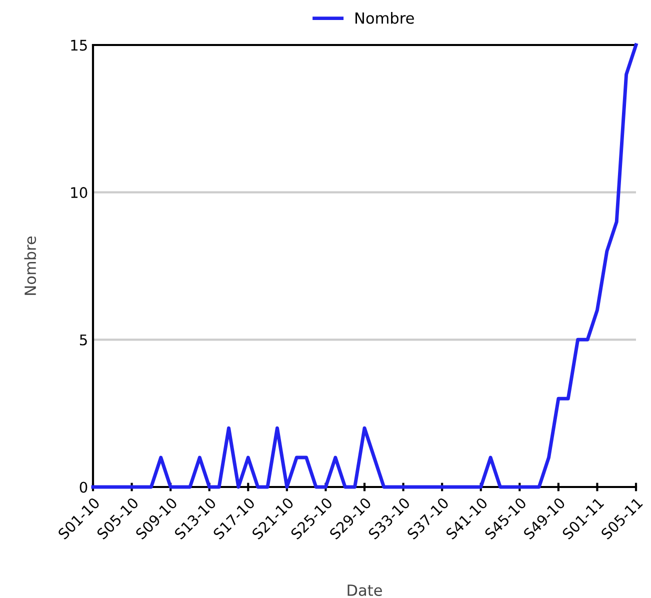 This screenshot has width=651, height=598. What do you see at coordinates (365, 590) in the screenshot?
I see `x-axis-title: Date` at bounding box center [365, 590].